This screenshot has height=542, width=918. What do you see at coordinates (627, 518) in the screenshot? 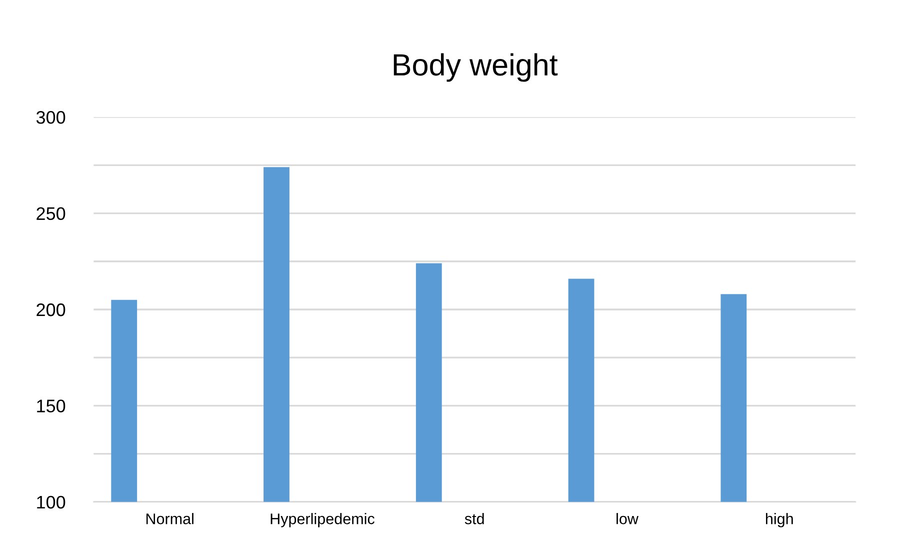
I see `x-tick-label: low` at bounding box center [627, 518].